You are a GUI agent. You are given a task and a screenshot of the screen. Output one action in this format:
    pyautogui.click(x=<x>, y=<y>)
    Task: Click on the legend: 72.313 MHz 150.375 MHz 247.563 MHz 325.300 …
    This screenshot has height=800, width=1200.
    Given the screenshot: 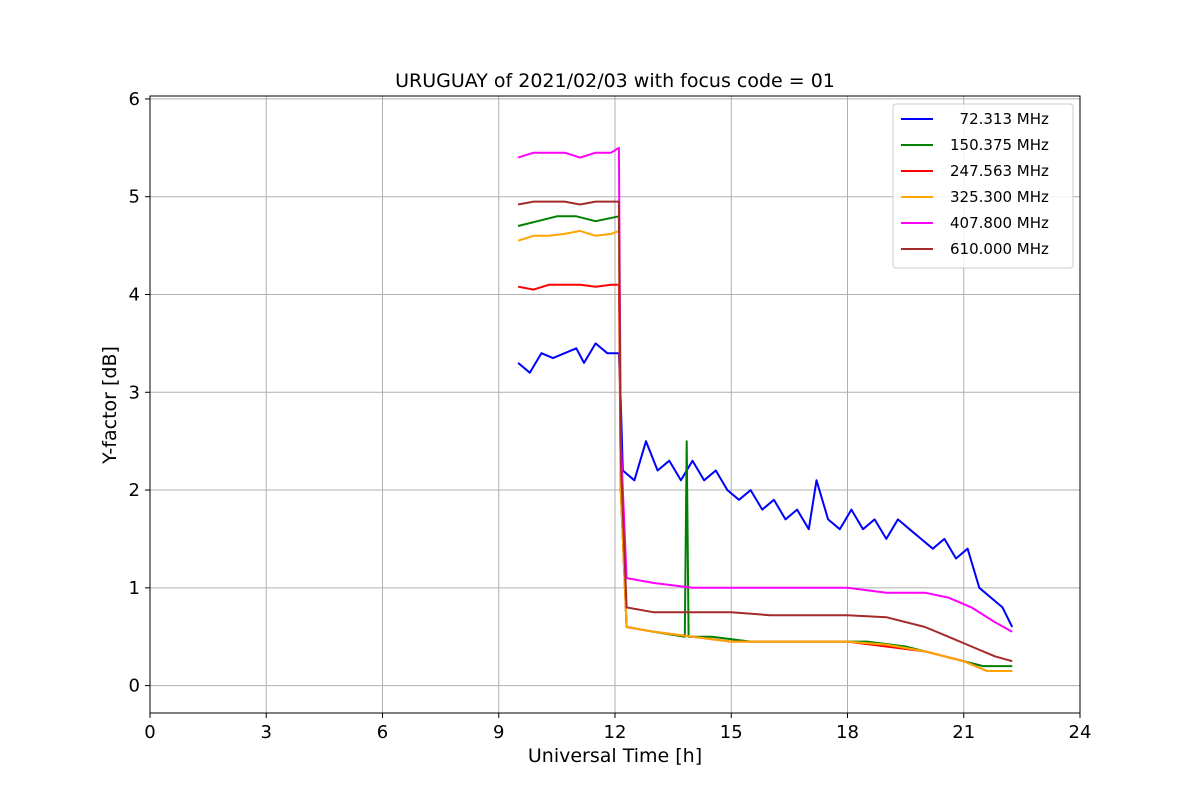 What is the action you would take?
    pyautogui.click(x=983, y=186)
    